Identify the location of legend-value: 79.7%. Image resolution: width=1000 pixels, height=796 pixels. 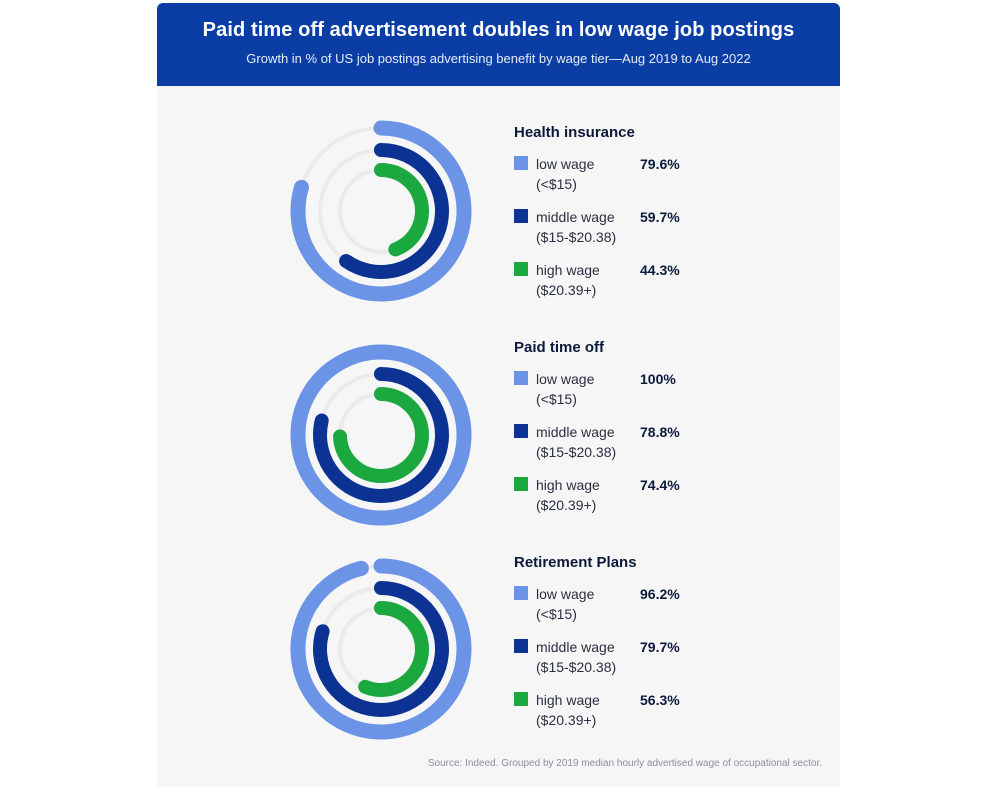
(660, 647).